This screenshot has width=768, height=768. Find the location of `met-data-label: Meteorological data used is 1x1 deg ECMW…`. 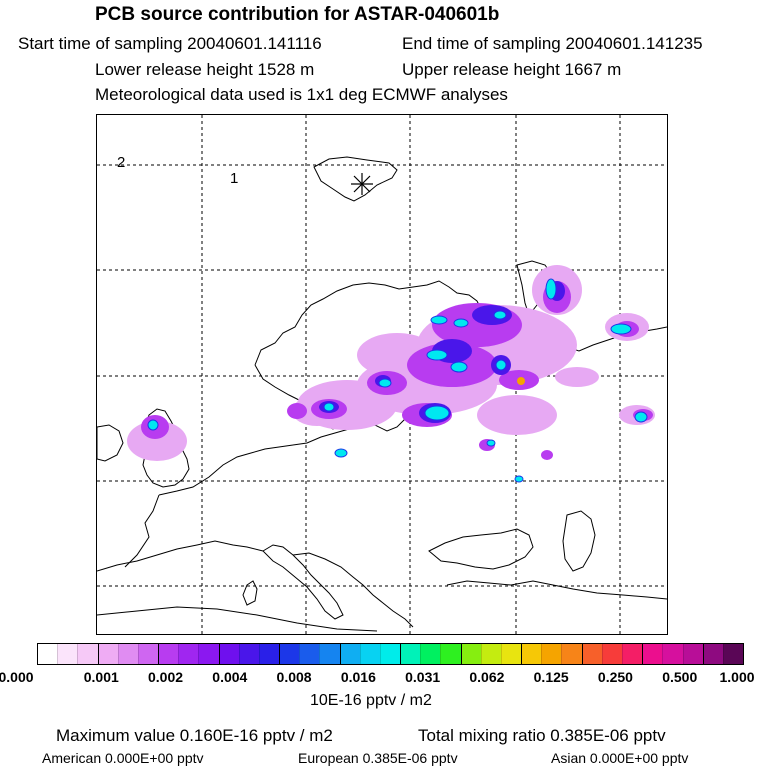

met-data-label: Meteorological data used is 1x1 deg ECMW… is located at coordinates (301, 94).